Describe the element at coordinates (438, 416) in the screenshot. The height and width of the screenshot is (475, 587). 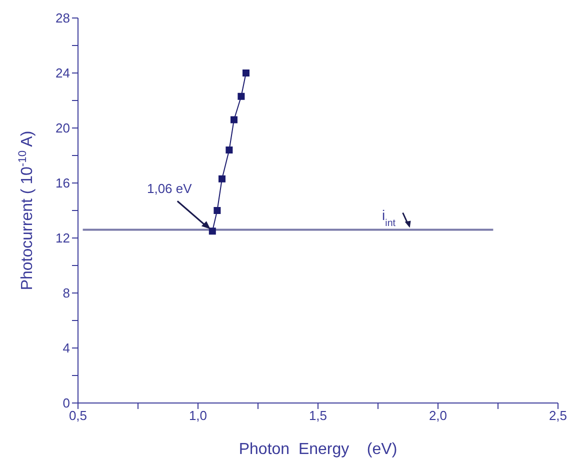
I see `x-tick-label: 2,0` at that location.